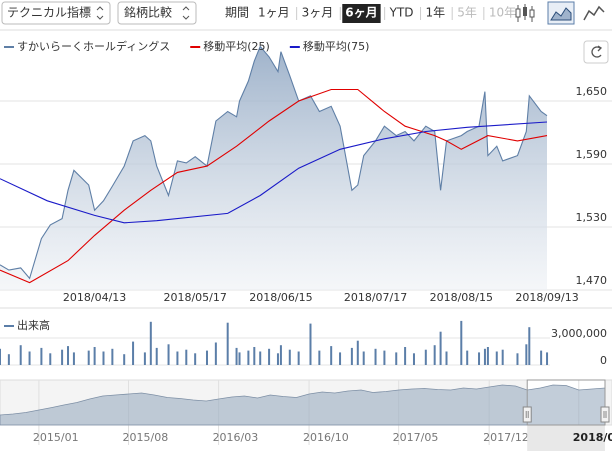 Image resolution: width=612 pixels, height=451 pixels. What do you see at coordinates (56, 437) in the screenshot?
I see `navigator-x-label: 2015/01` at bounding box center [56, 437].